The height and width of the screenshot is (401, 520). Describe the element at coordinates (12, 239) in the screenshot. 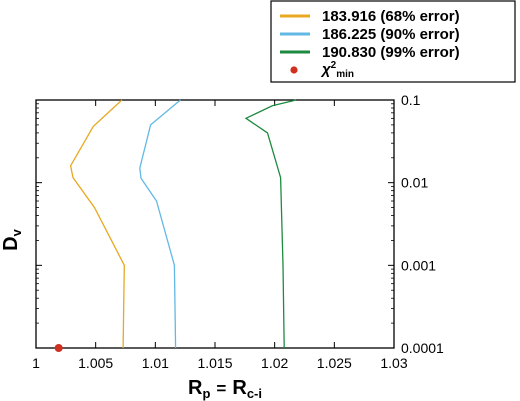

I see `y-axis-label: Dv` at that location.